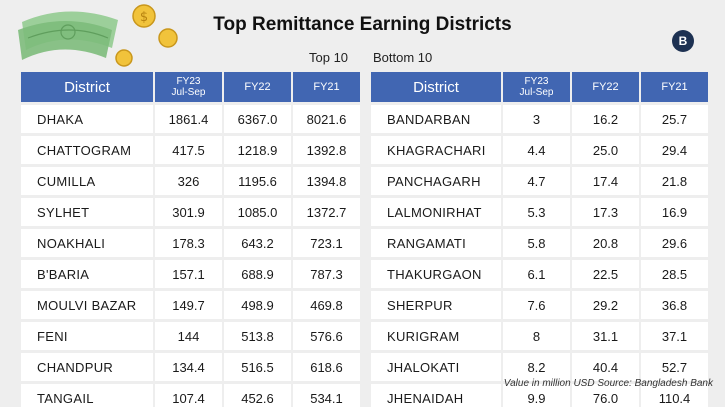 The height and width of the screenshot is (407, 725). Describe the element at coordinates (674, 119) in the screenshot. I see `fy21-cell: 25.7` at that location.